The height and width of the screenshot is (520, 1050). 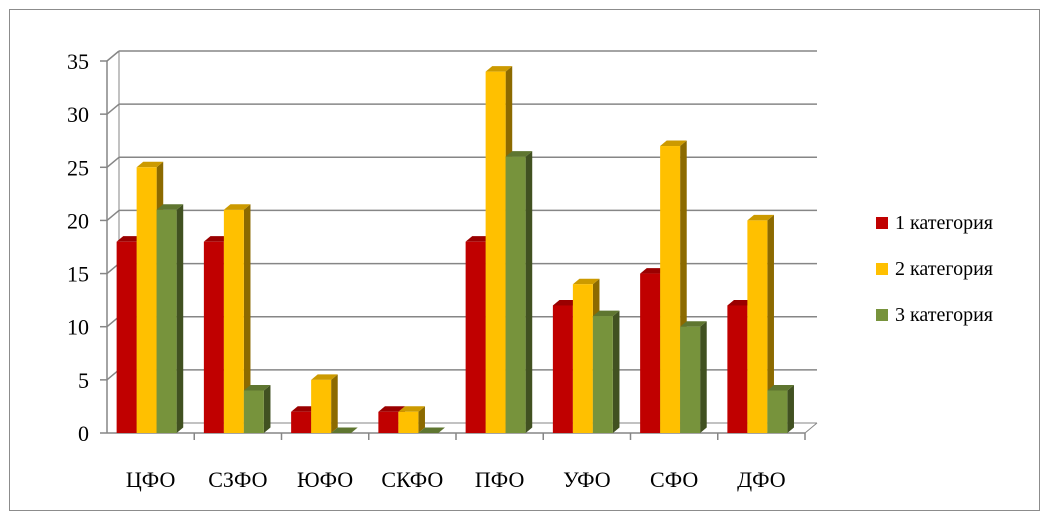 I want to click on x-axis-ticks: ЦФО СЗФО ЮФО СКФО ПФО УФО СФО ДФО, so click(x=466, y=462).